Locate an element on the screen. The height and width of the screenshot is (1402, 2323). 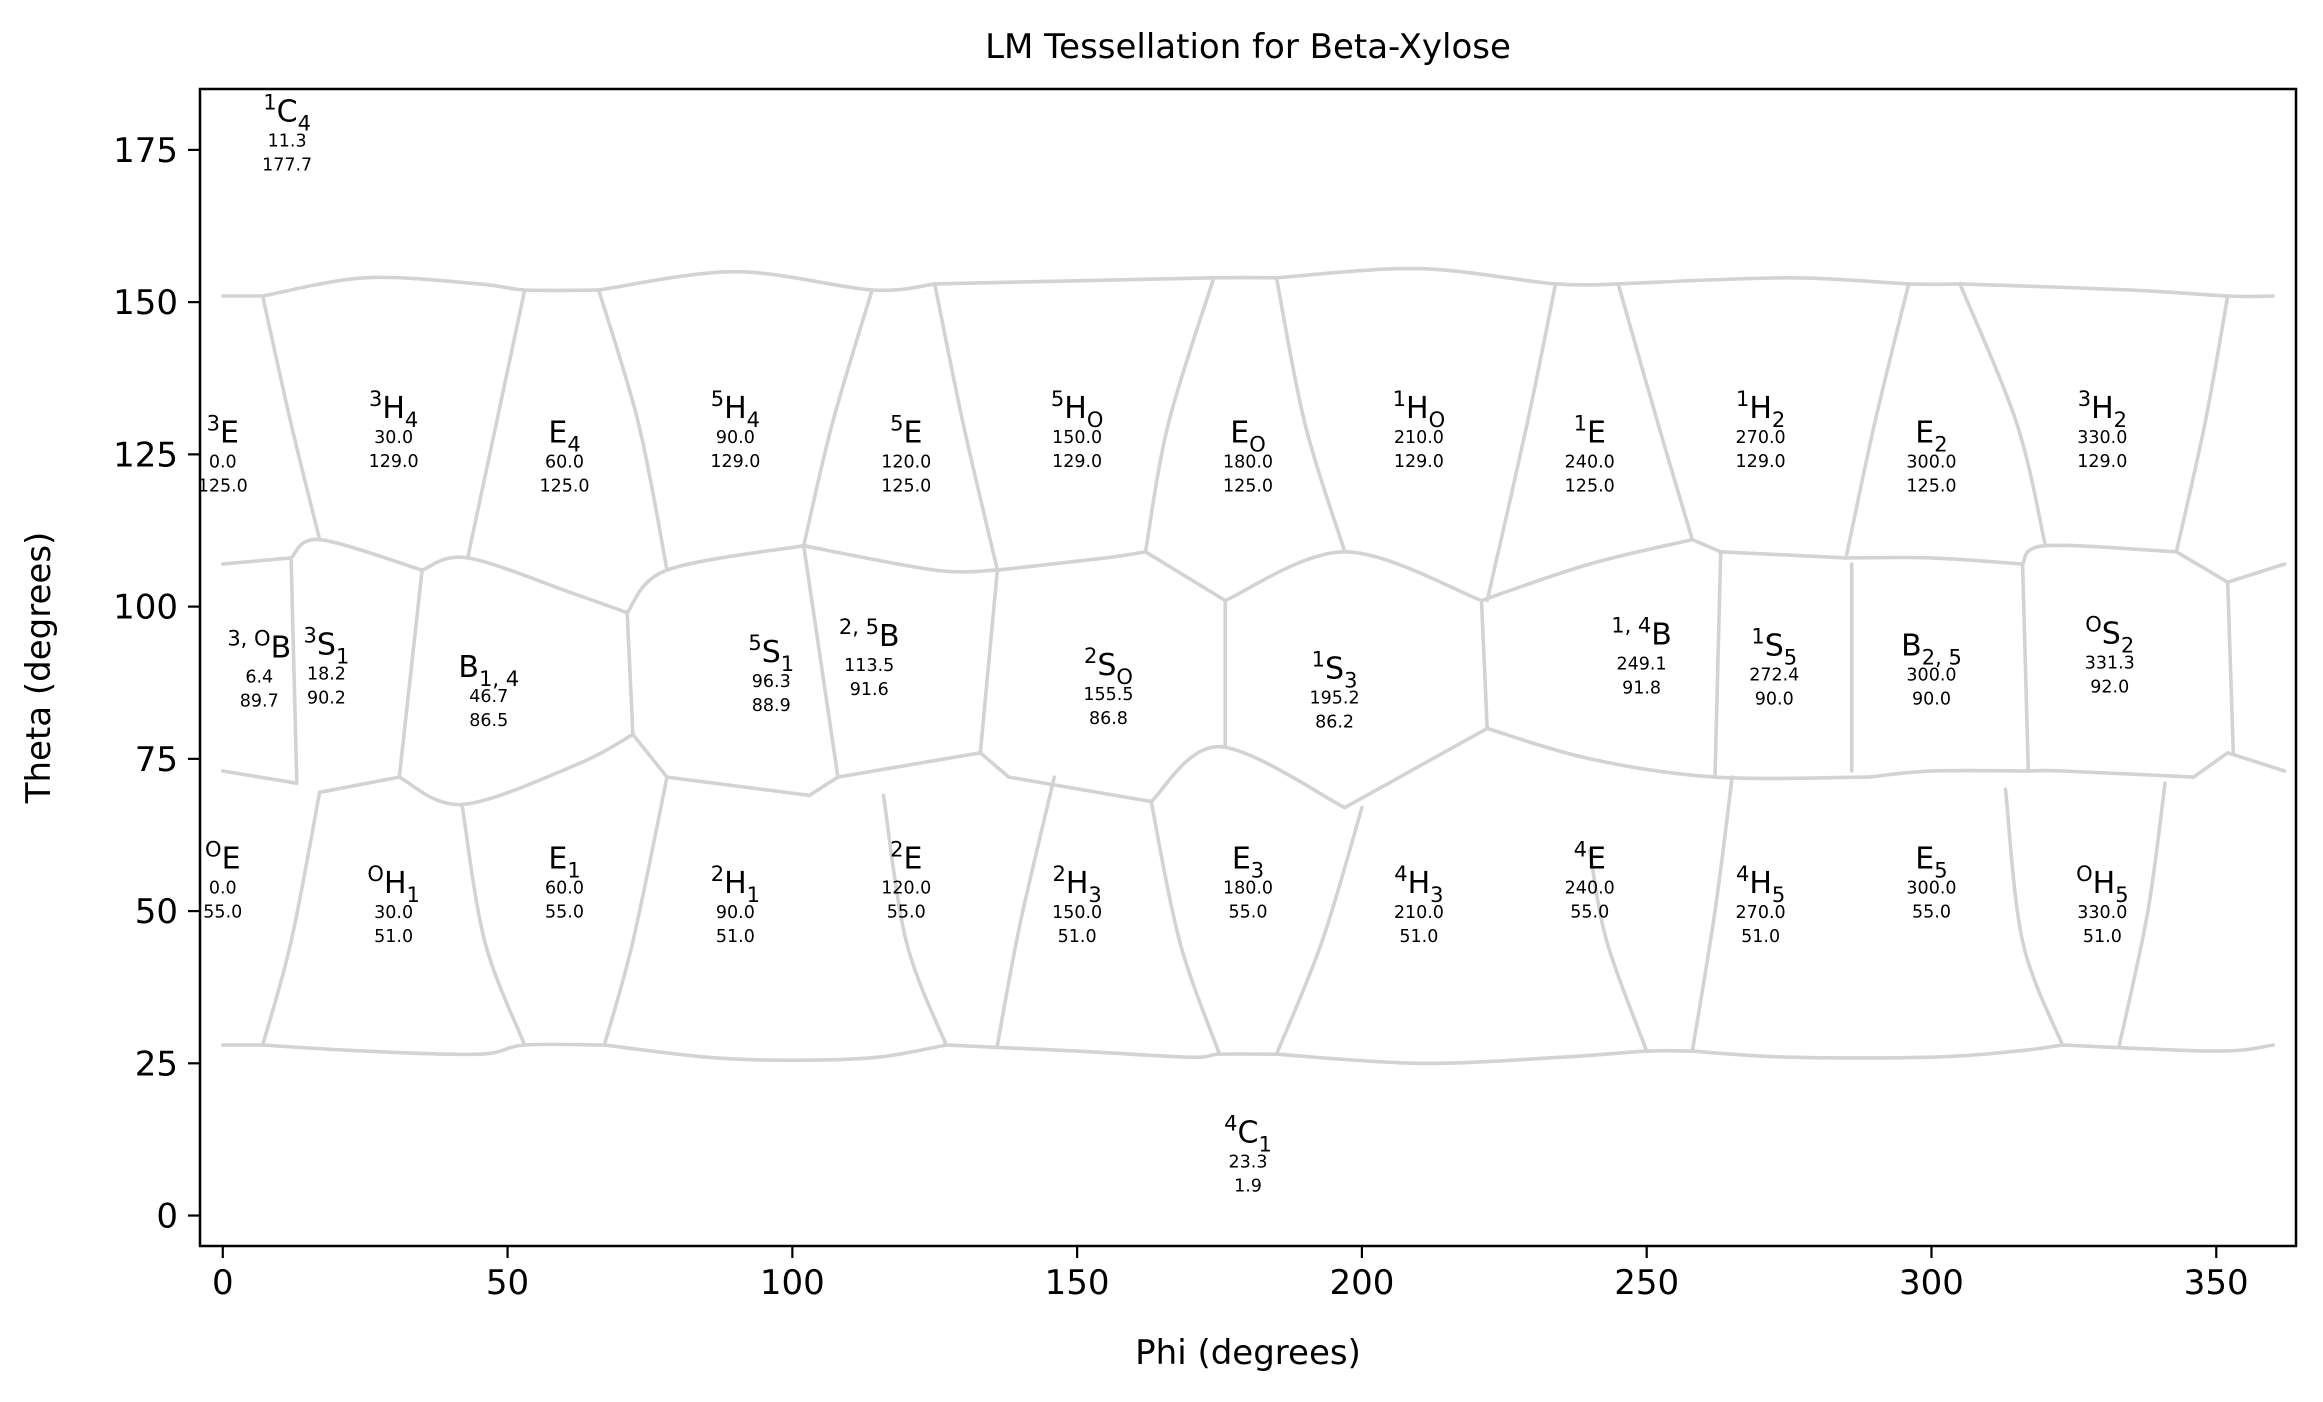
theta-value: 90.0 is located at coordinates (1931, 700).